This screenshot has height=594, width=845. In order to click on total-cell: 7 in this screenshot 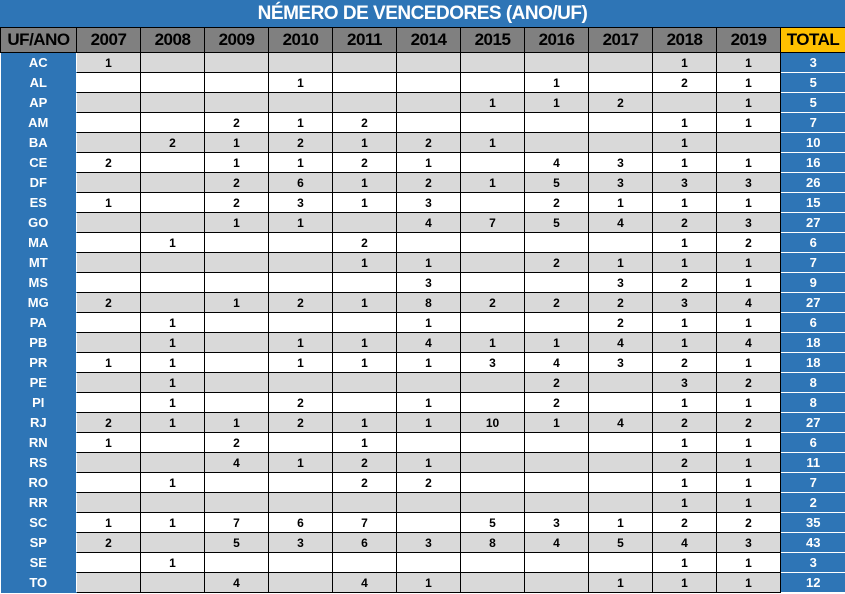, I will do `click(812, 482)`.